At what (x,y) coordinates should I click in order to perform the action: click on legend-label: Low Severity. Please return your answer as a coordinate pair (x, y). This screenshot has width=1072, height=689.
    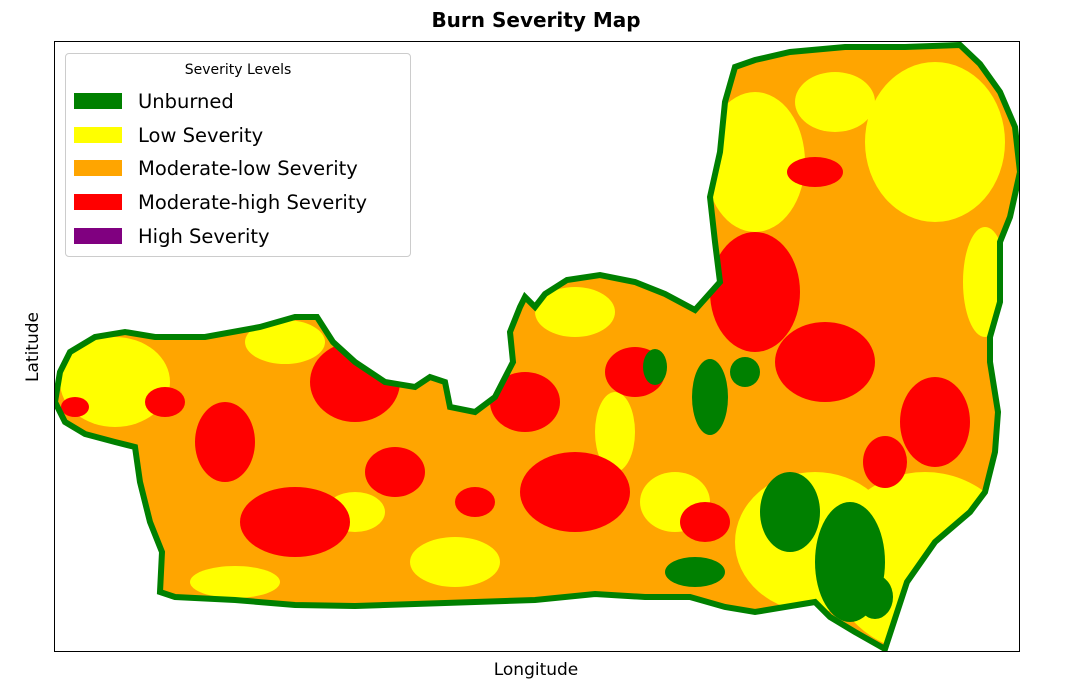
    Looking at the image, I should click on (201, 135).